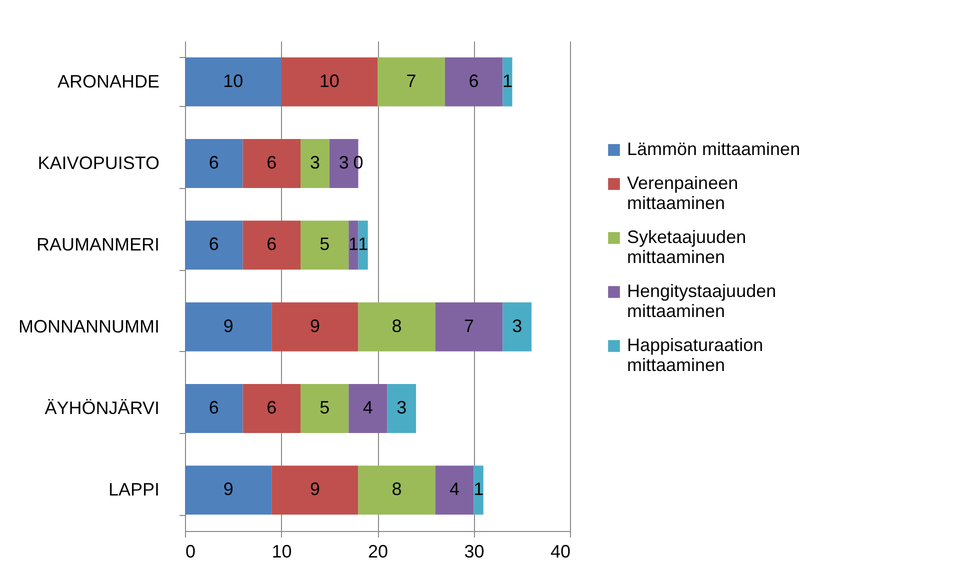 This screenshot has width=957, height=579. Describe the element at coordinates (102, 408) in the screenshot. I see `y-tick-label: ÄYHÖNJÄRVI` at that location.